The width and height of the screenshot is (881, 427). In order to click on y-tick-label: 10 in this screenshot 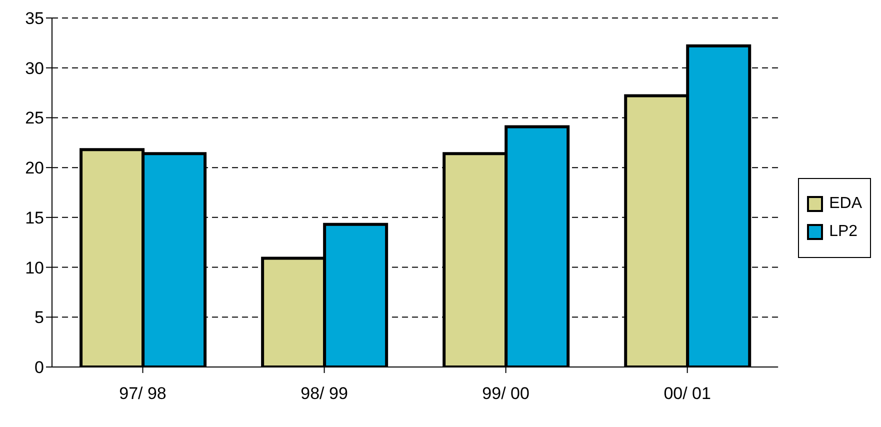, I will do `click(34, 268)`.